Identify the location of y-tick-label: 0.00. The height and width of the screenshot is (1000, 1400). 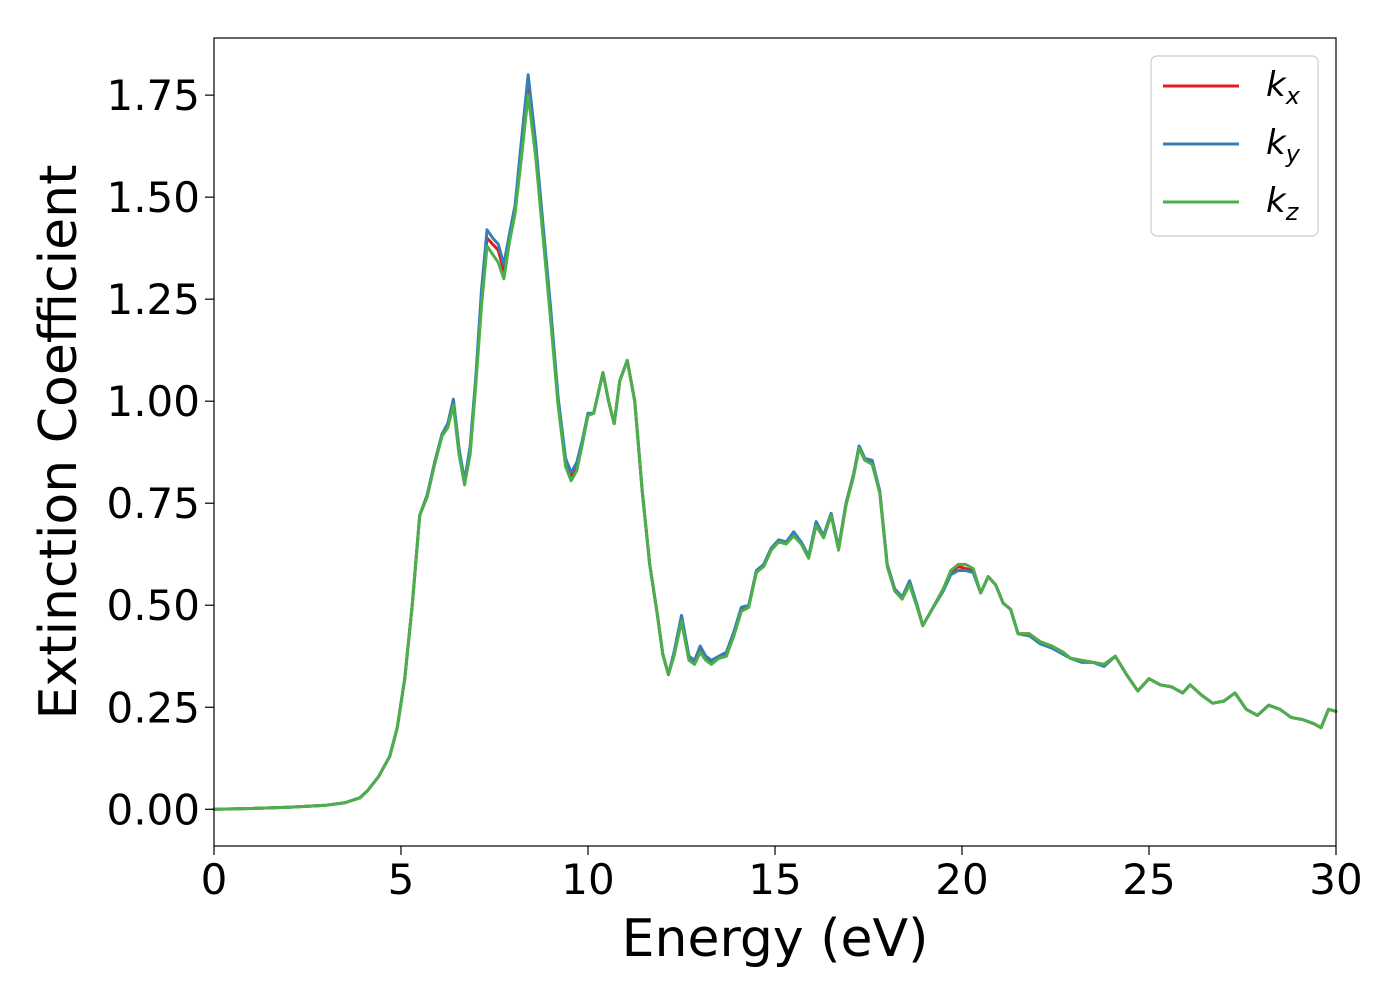
(153, 809).